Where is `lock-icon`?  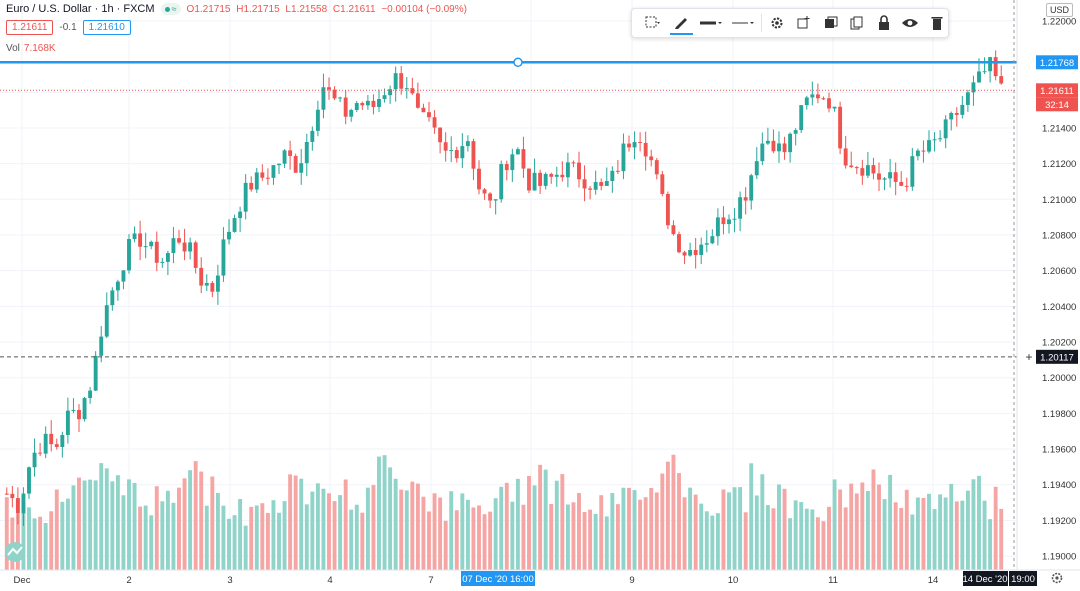
lock-icon is located at coordinates (883, 23).